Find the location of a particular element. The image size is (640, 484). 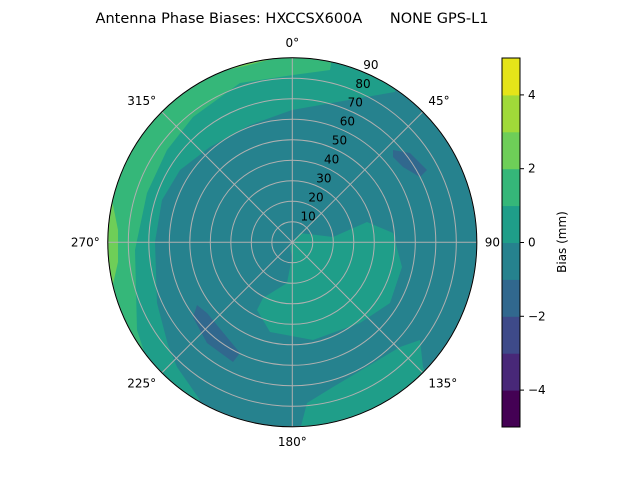

colorbar-tick-label: −4 is located at coordinates (537, 390).